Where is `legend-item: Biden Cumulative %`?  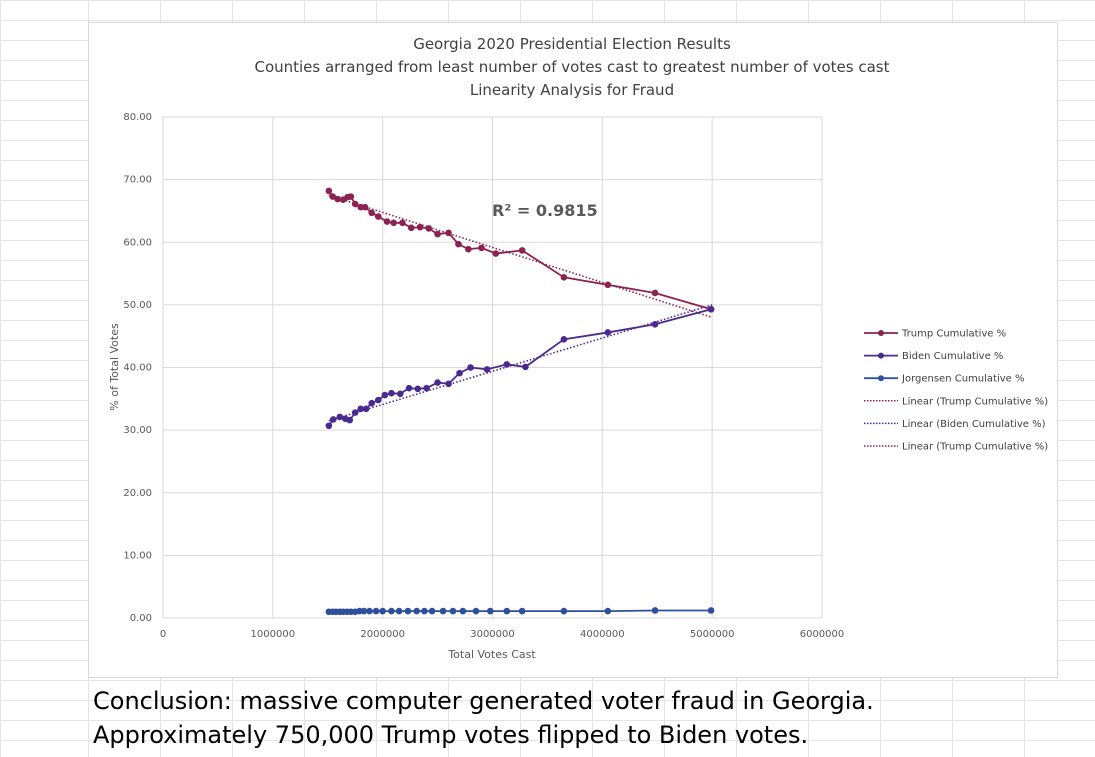 legend-item: Biden Cumulative % is located at coordinates (933, 356).